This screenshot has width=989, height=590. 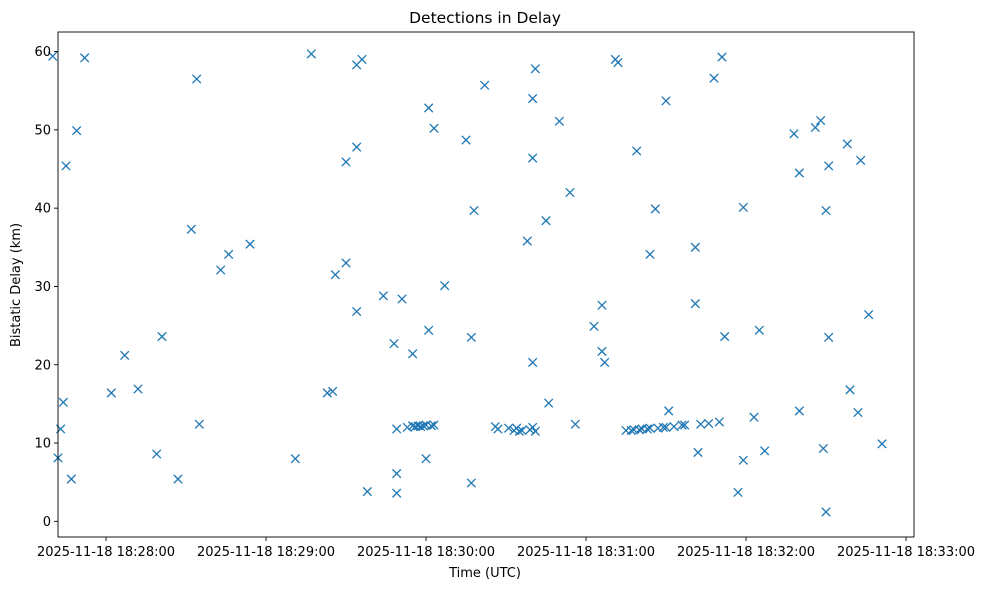 What do you see at coordinates (906, 552) in the screenshot?
I see `x-tick-label: 2025-11-18 18:33:00` at bounding box center [906, 552].